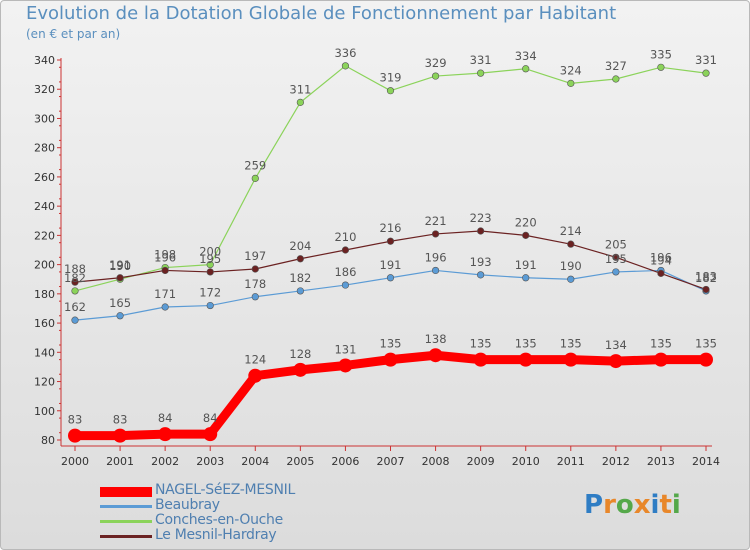 The width and height of the screenshot is (750, 550). What do you see at coordinates (594, 505) in the screenshot?
I see `logo-letter: P` at bounding box center [594, 505].